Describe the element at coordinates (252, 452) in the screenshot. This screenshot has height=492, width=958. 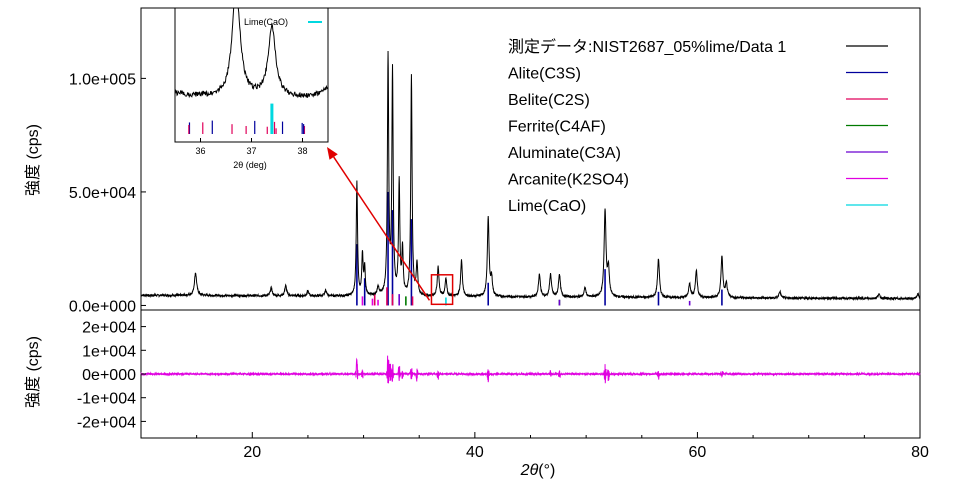
I see `x-tick-label: 20` at that location.